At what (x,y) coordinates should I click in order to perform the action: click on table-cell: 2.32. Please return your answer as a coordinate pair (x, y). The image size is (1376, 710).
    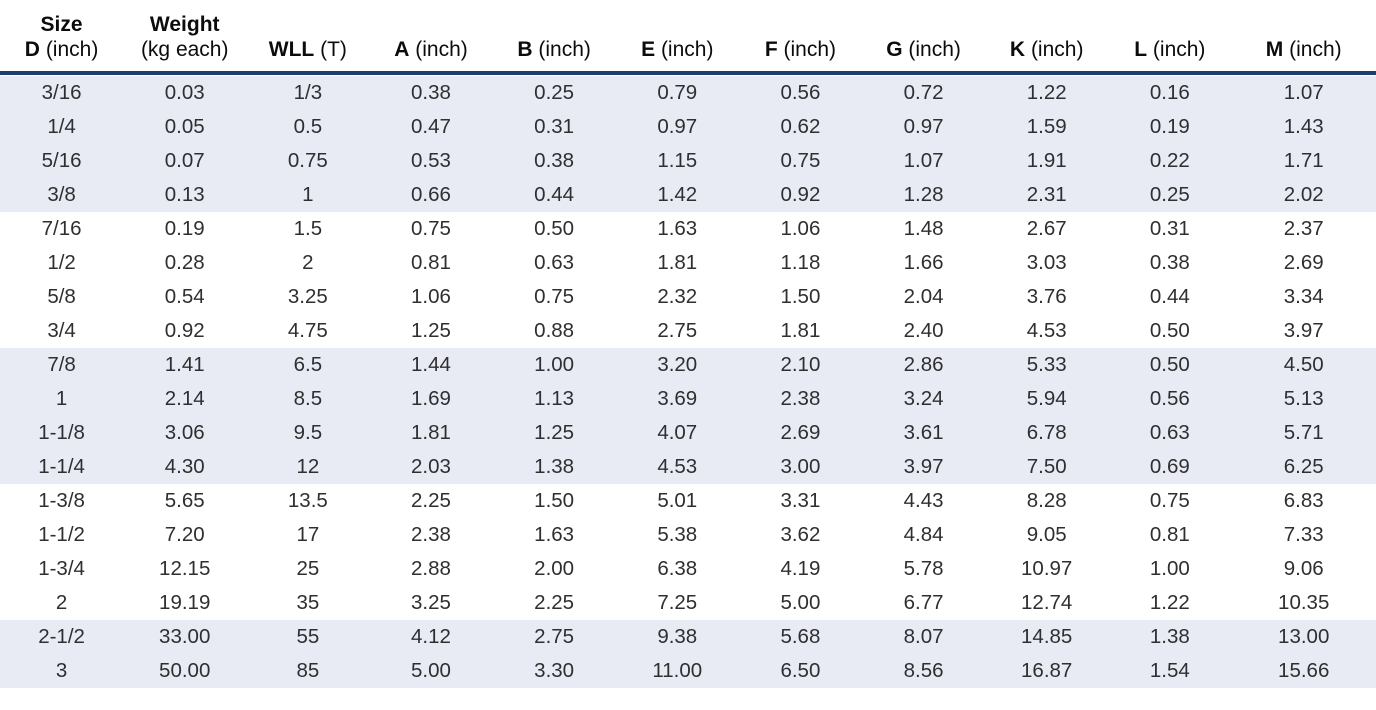
    Looking at the image, I should click on (677, 297).